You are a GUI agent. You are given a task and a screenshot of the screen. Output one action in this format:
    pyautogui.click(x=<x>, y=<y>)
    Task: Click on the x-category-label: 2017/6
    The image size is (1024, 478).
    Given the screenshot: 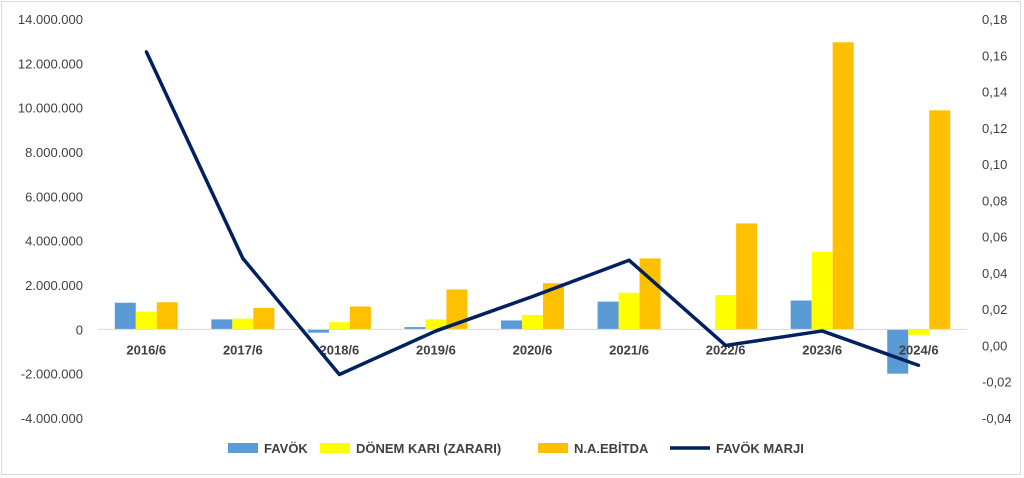 What is the action you would take?
    pyautogui.click(x=243, y=349)
    